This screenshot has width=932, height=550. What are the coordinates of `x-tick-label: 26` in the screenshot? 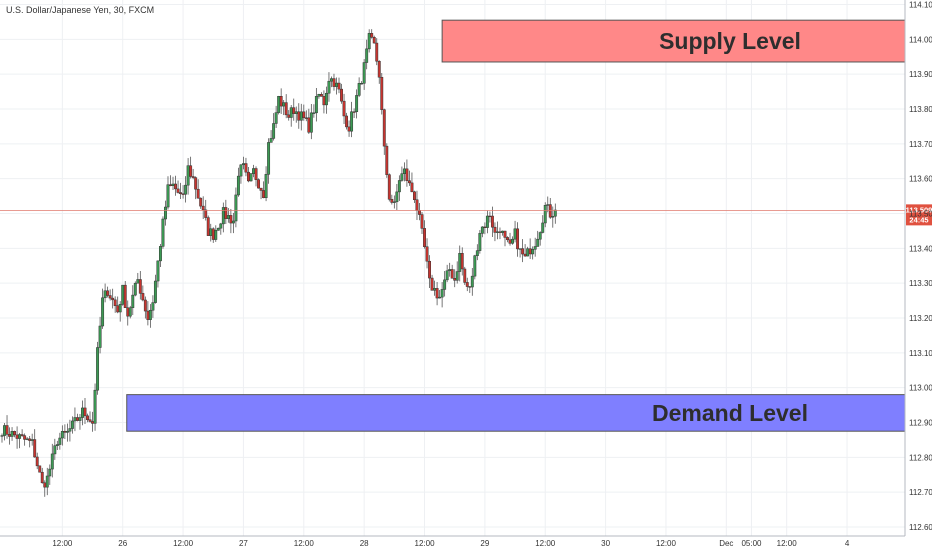 It's located at (122, 543).